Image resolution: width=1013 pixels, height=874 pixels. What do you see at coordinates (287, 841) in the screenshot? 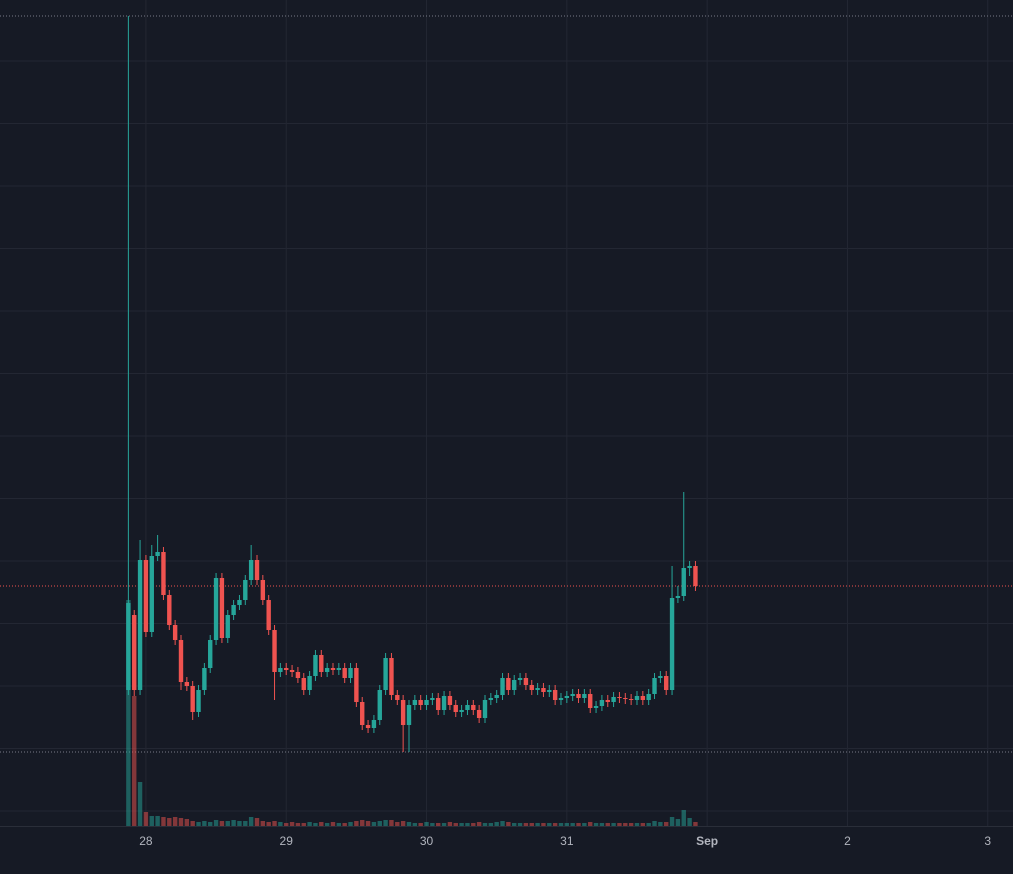
I see `x-tick-label: 29` at bounding box center [287, 841].